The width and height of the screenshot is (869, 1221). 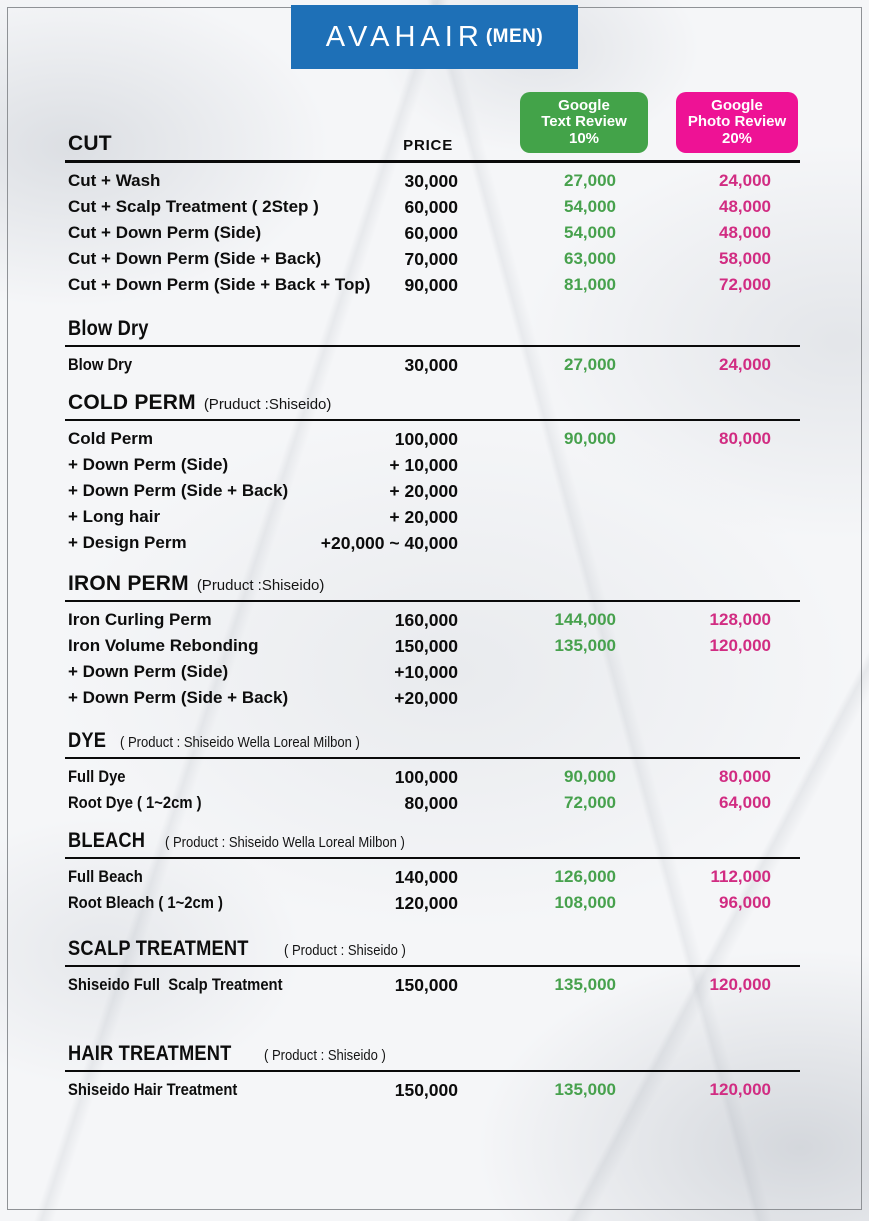 What do you see at coordinates (426, 697) in the screenshot?
I see `price-value: +20,000` at bounding box center [426, 697].